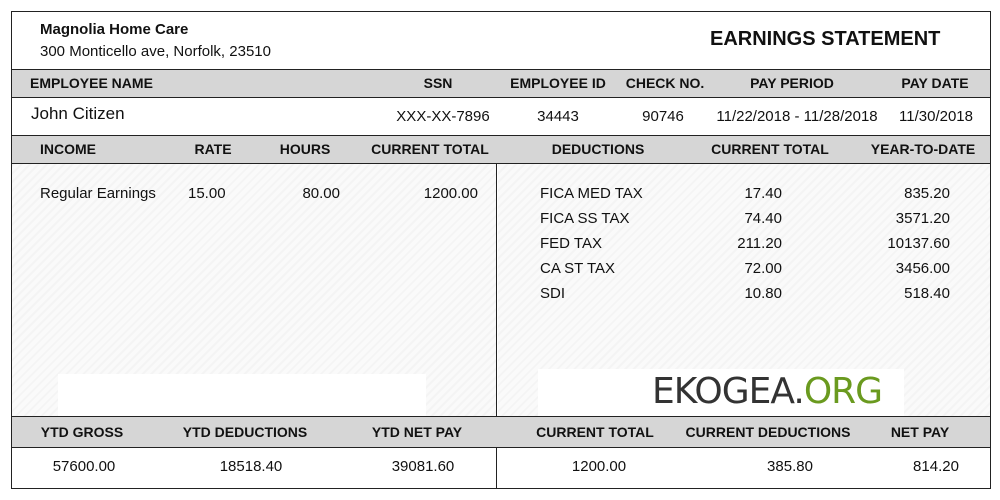  What do you see at coordinates (770, 149) in the screenshot?
I see `header-deductions-current: CURRENT TOTAL` at bounding box center [770, 149].